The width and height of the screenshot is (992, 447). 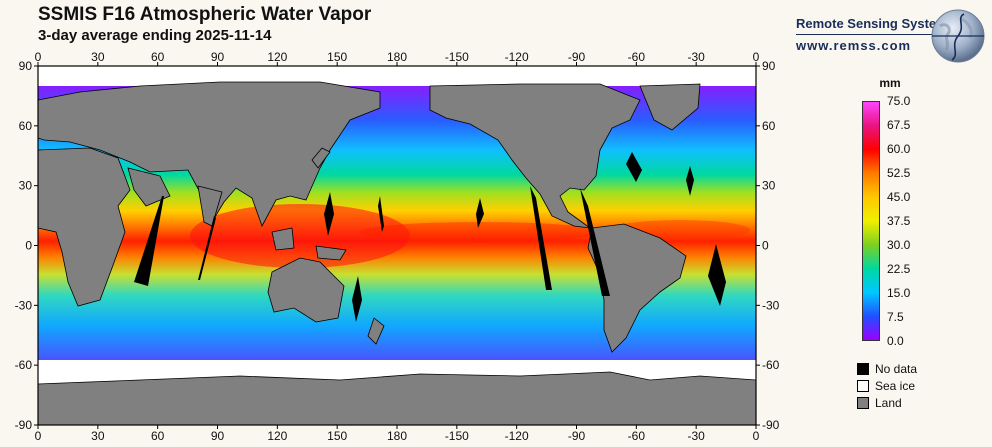 What do you see at coordinates (899, 293) in the screenshot?
I see `colorbar-tick-label: 15.0` at bounding box center [899, 293].